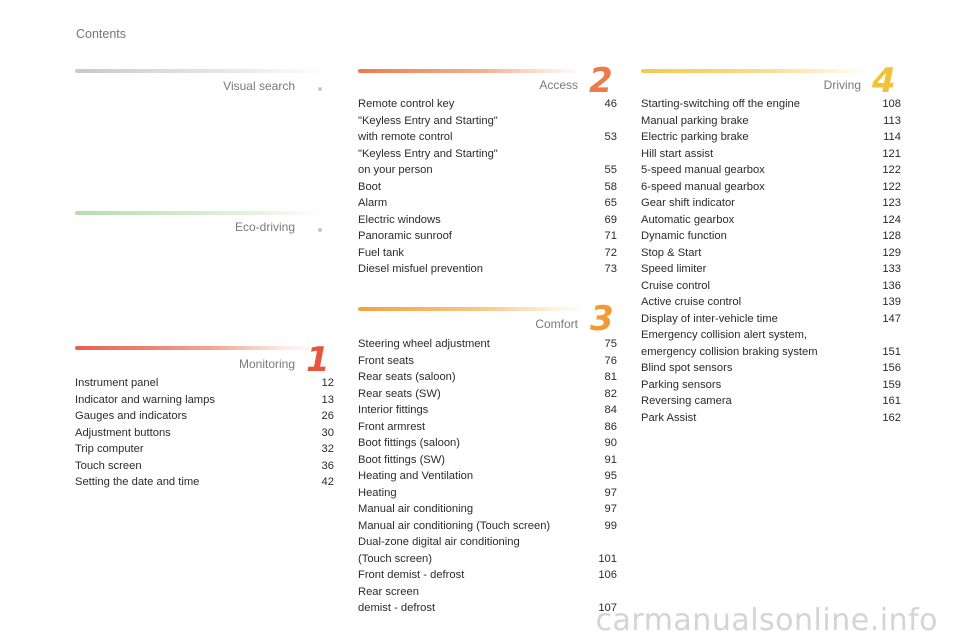 The image size is (960, 640). Describe the element at coordinates (487, 377) in the screenshot. I see `toc-entry: Rear seats (saloon) 81` at that location.